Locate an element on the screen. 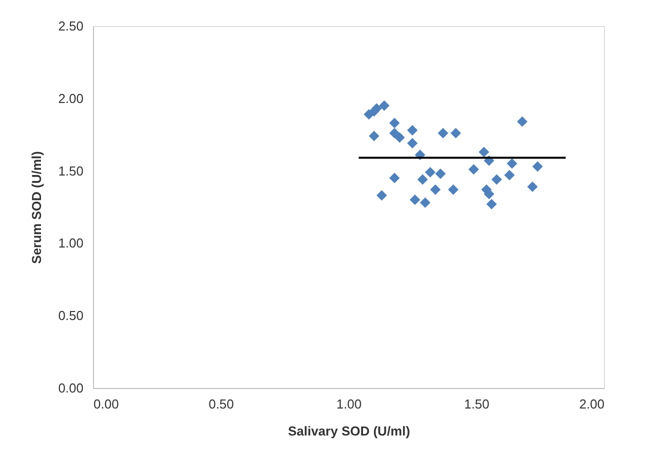 This screenshot has height=450, width=659. x-tick-label: 1.50 is located at coordinates (477, 404).